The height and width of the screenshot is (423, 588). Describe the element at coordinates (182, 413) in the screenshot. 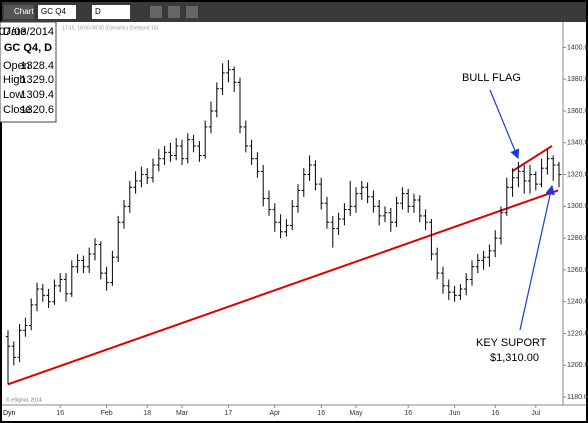

I see `x-tick-label: Mar` at that location.